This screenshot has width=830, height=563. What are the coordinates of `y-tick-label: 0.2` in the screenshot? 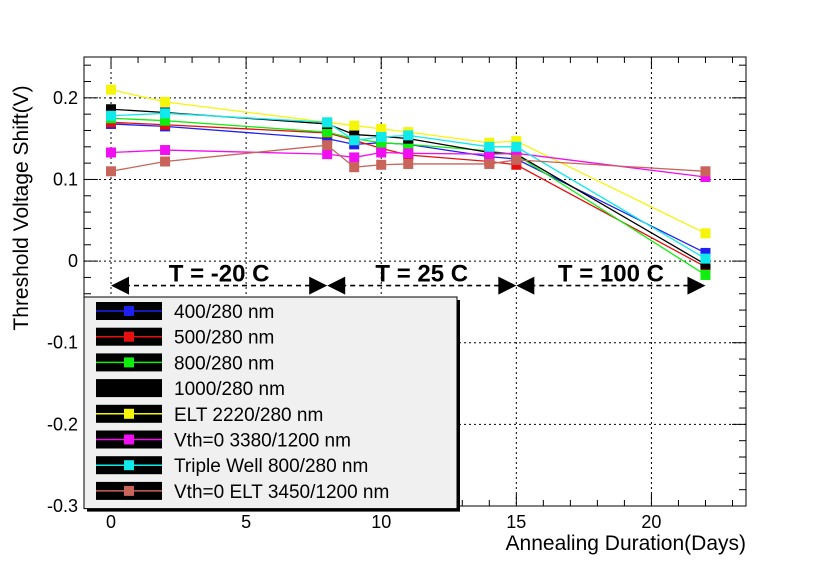 It's located at (65, 98).